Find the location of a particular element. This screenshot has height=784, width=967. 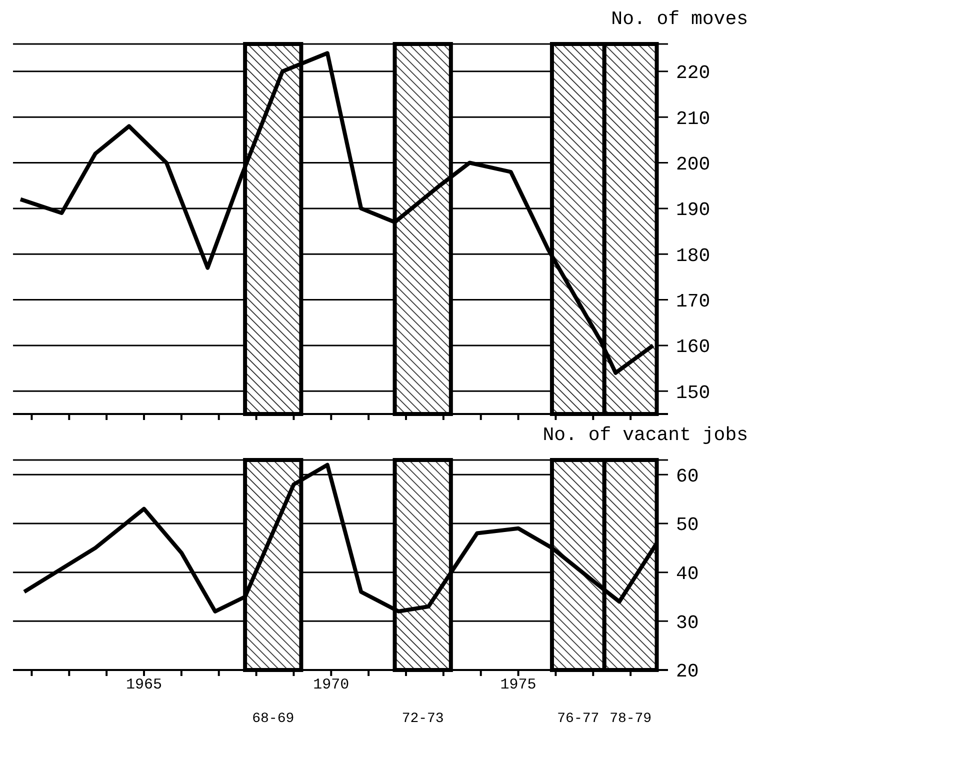

y-axis-title: No. of vacant jobs is located at coordinates (645, 436).